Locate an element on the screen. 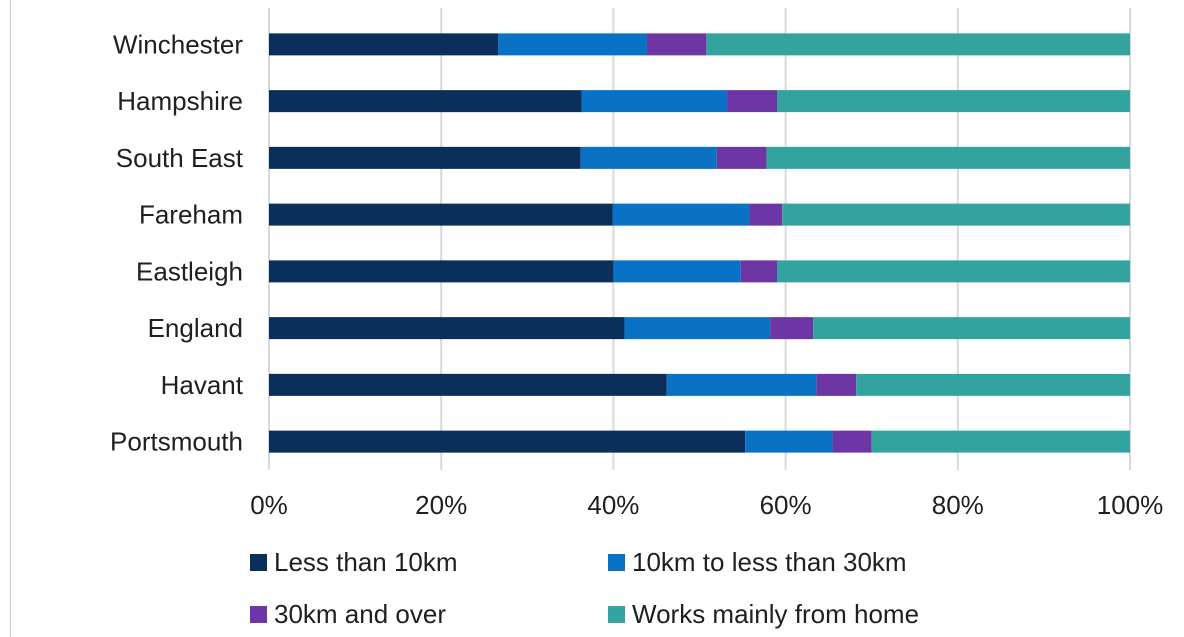  x-axis-tick-labels: 0% 20% 40% 60% 80% 100% is located at coordinates (706, 505).